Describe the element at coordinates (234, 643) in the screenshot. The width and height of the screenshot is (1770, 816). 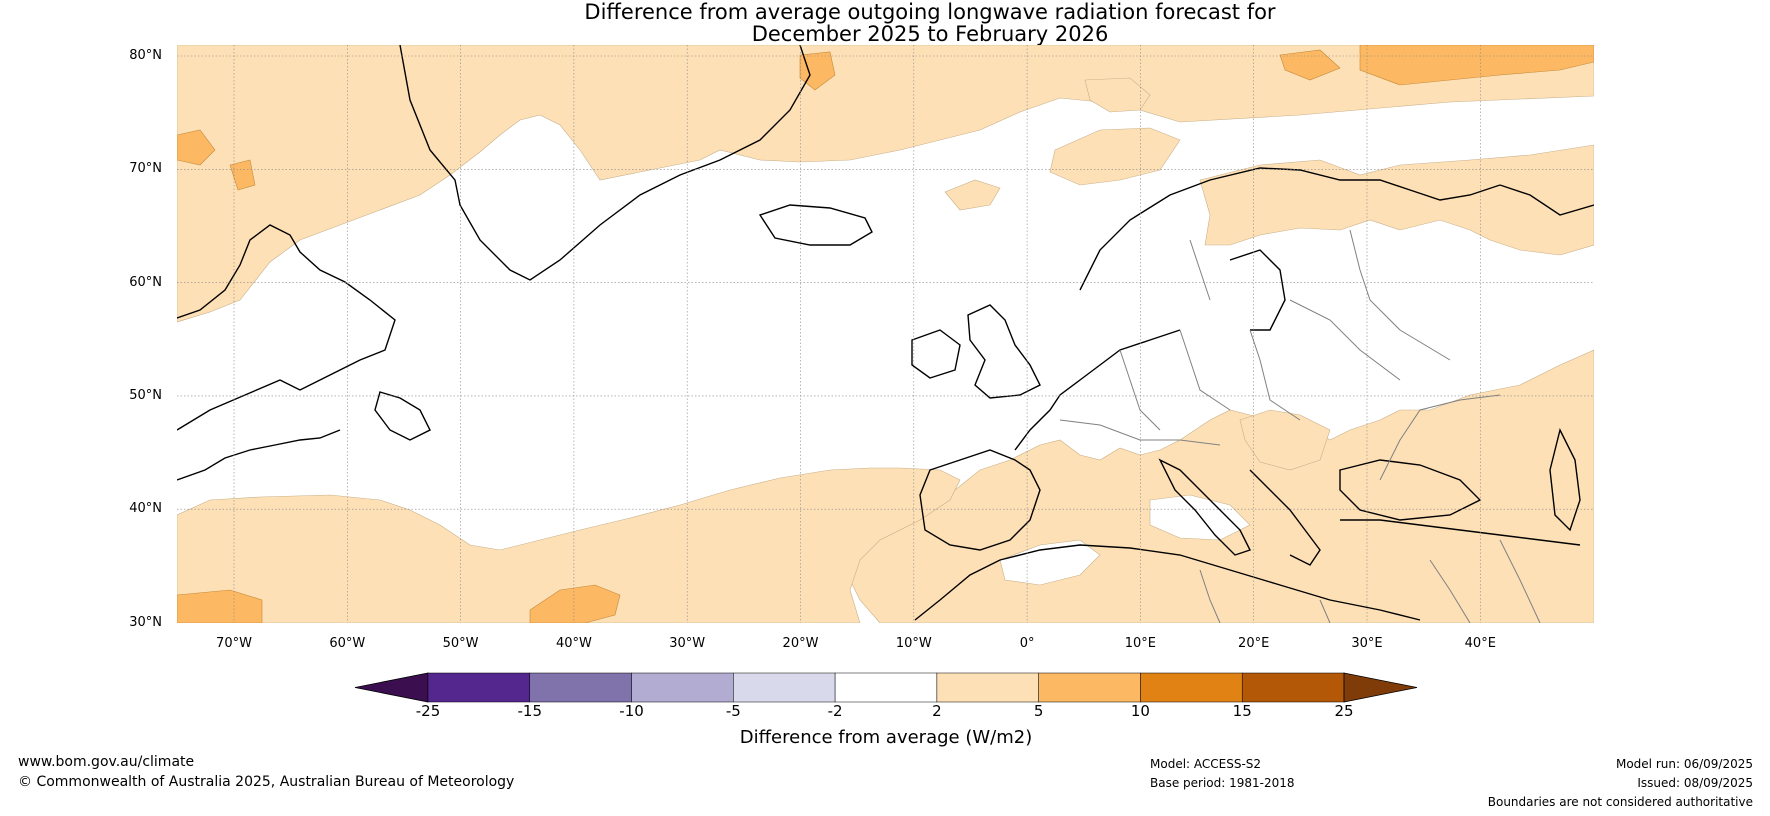
I see `longitude-label: 70°W` at that location.